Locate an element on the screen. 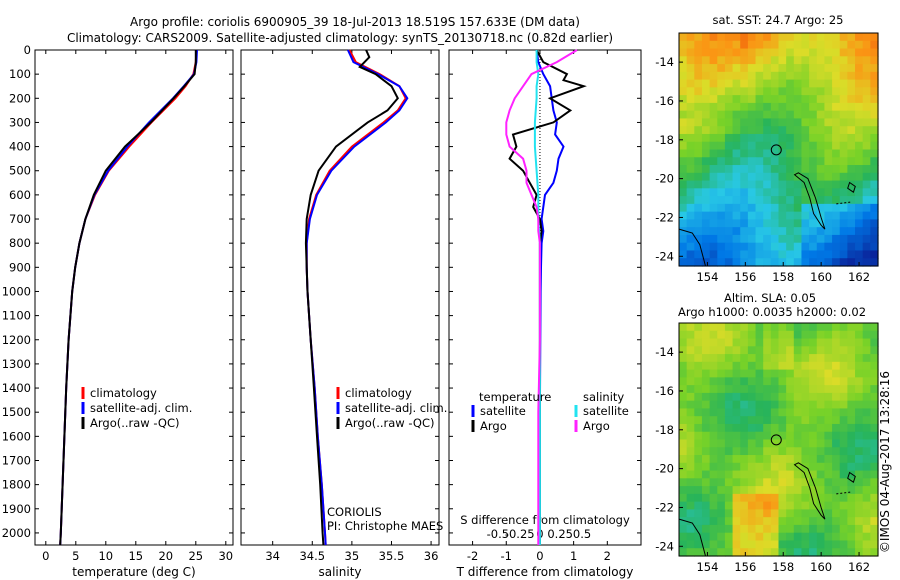 The height and width of the screenshot is (580, 900). y-tick-label: -18 is located at coordinates (664, 140).